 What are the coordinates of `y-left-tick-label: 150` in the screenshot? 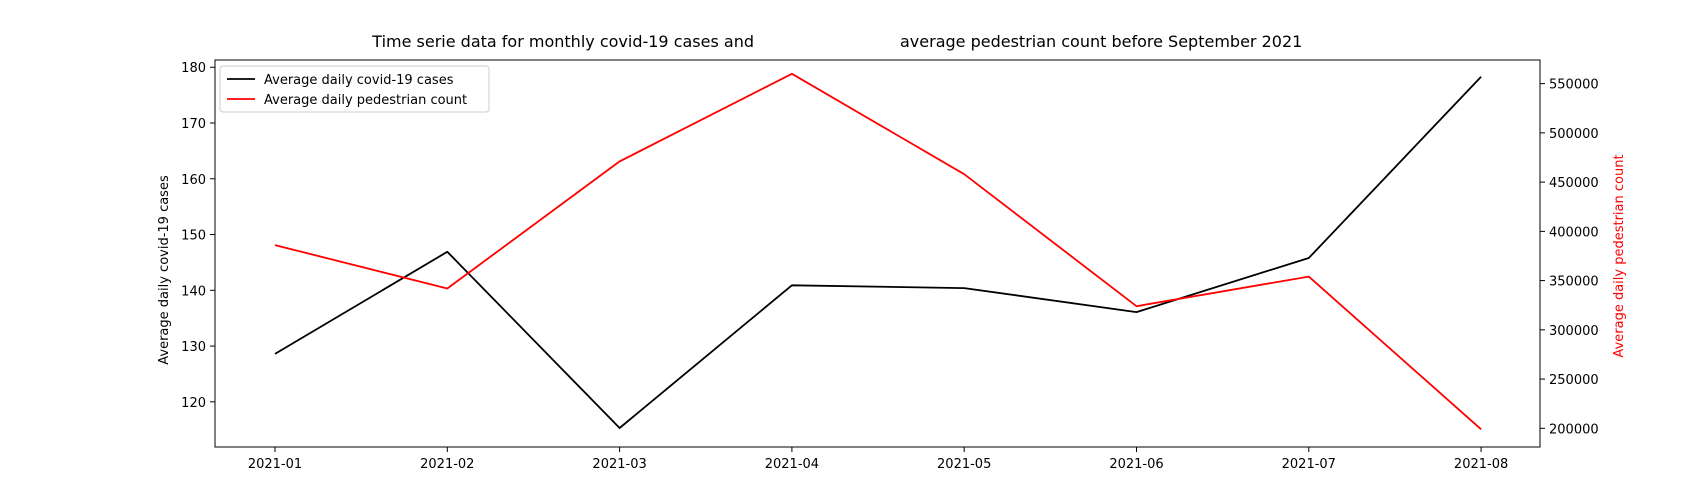 It's located at (193, 236).